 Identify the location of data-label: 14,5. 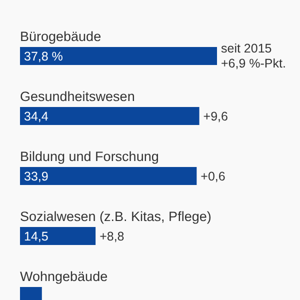
(36, 237).